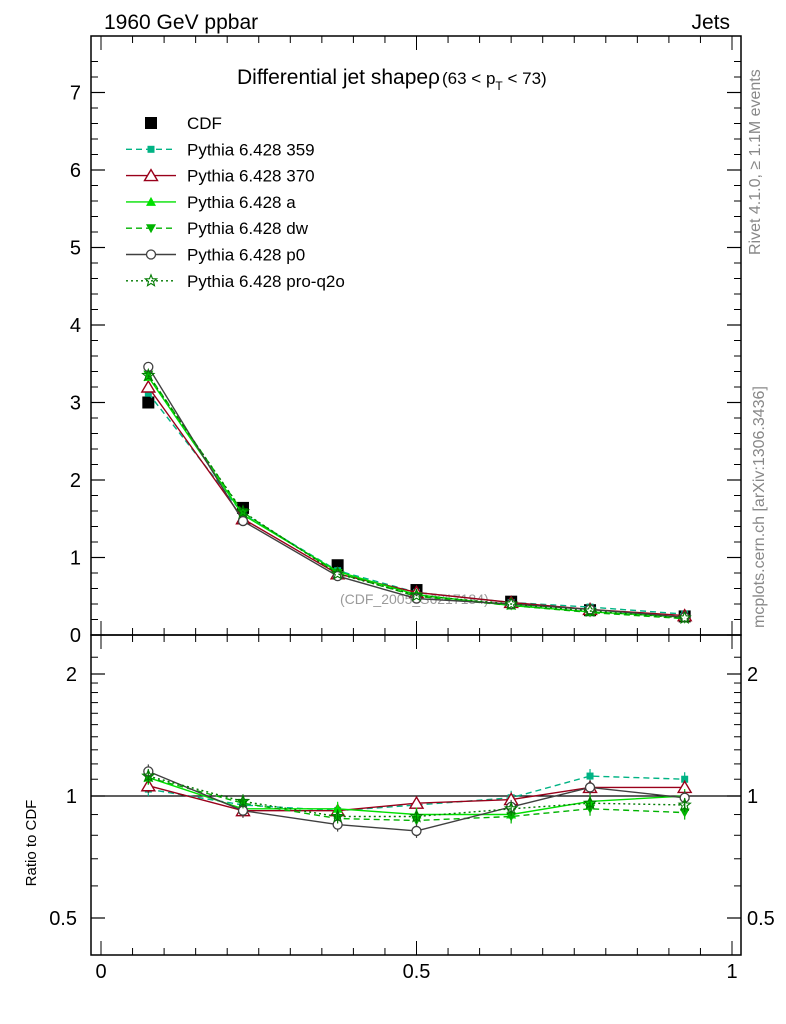 The width and height of the screenshot is (786, 1024). Describe the element at coordinates (75, 481) in the screenshot. I see `main-ytick-label: 2` at that location.